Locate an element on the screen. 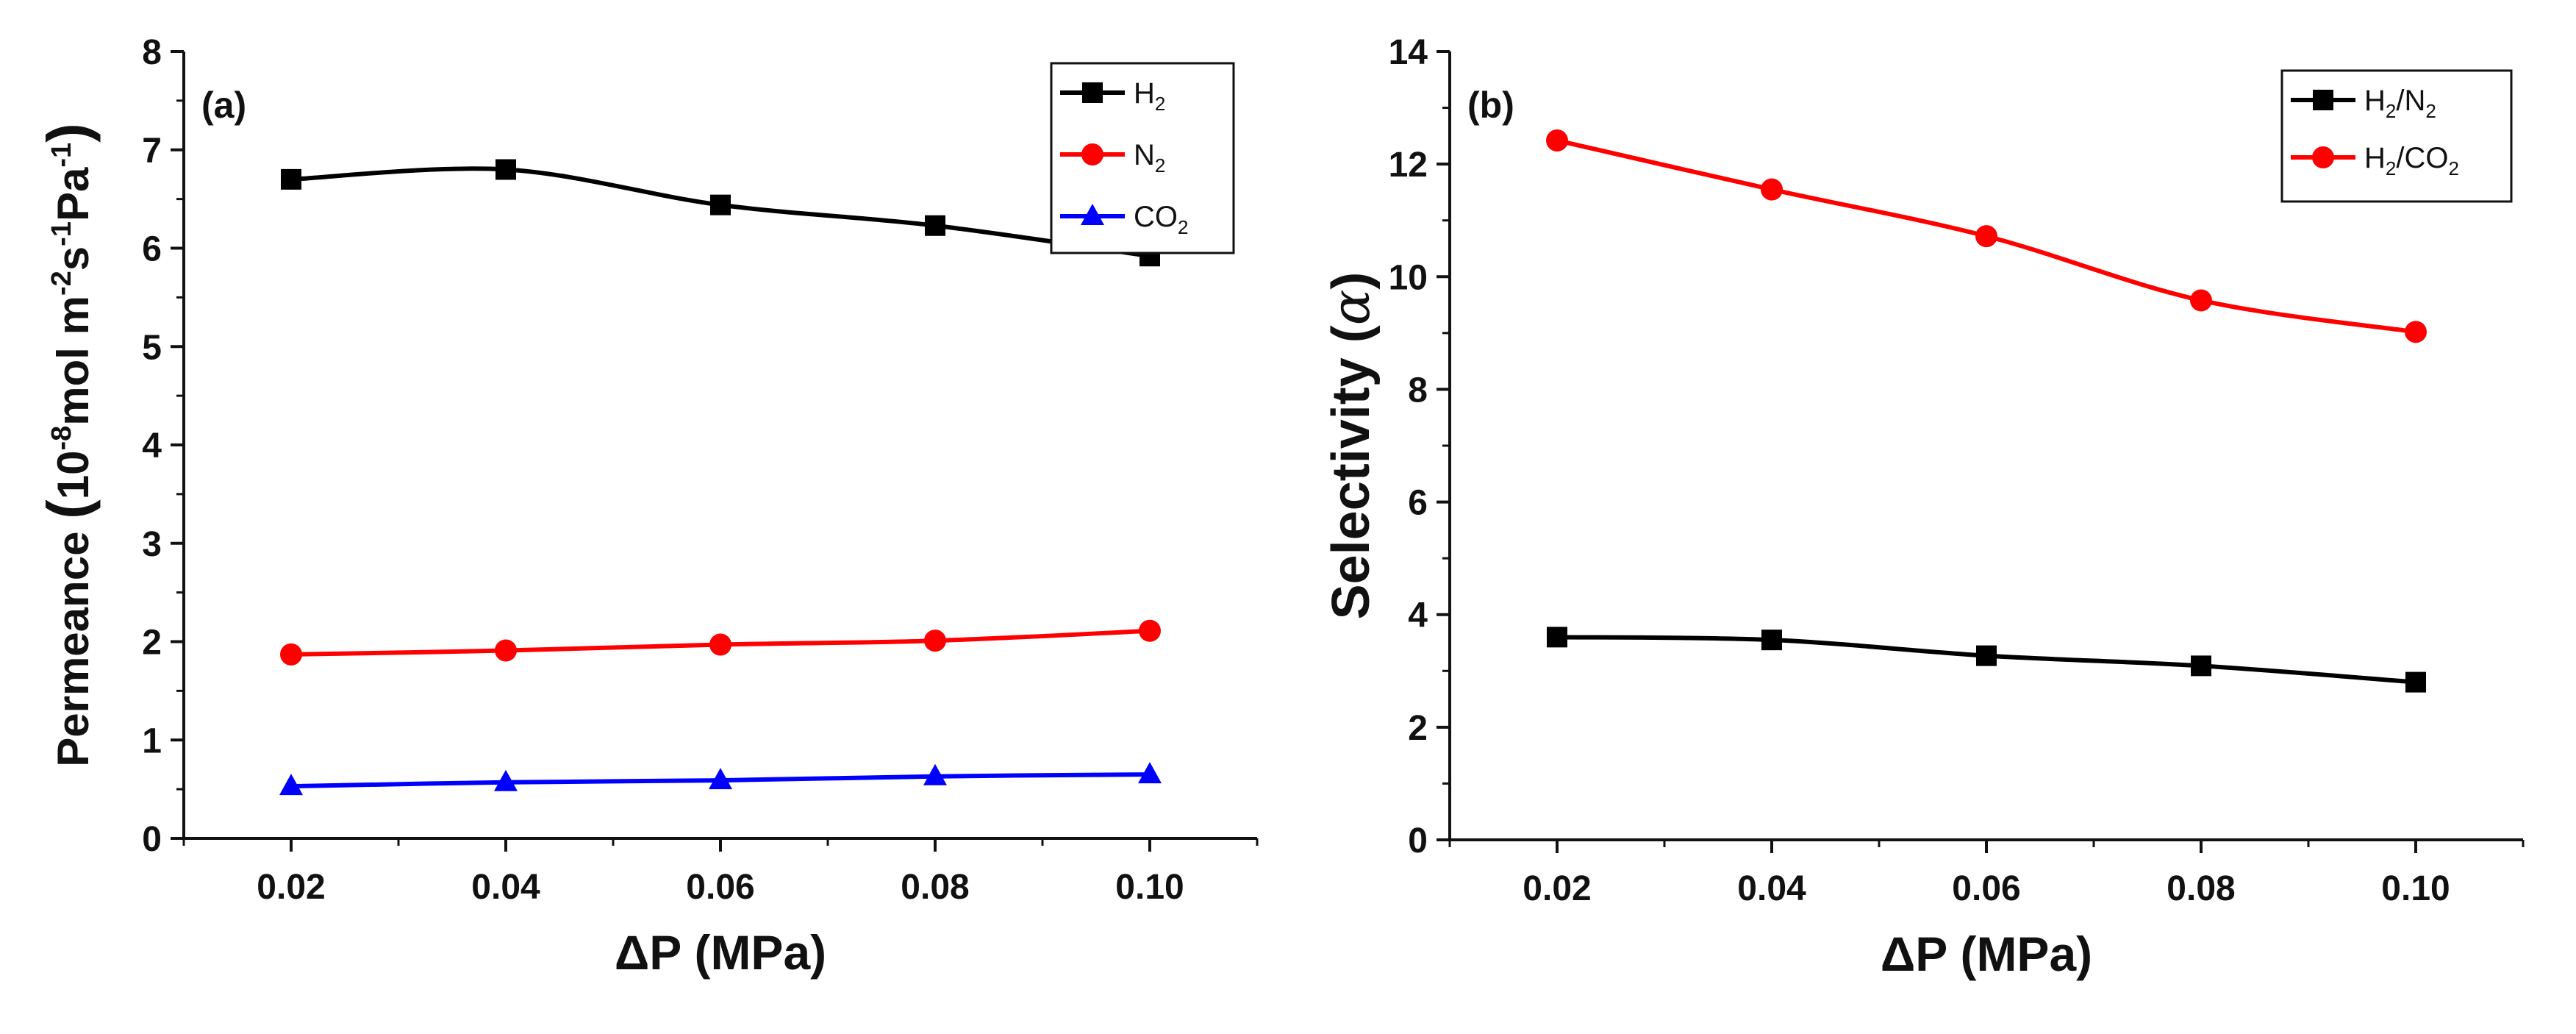  y-title-word: Selectivity is located at coordinates (1351, 481).